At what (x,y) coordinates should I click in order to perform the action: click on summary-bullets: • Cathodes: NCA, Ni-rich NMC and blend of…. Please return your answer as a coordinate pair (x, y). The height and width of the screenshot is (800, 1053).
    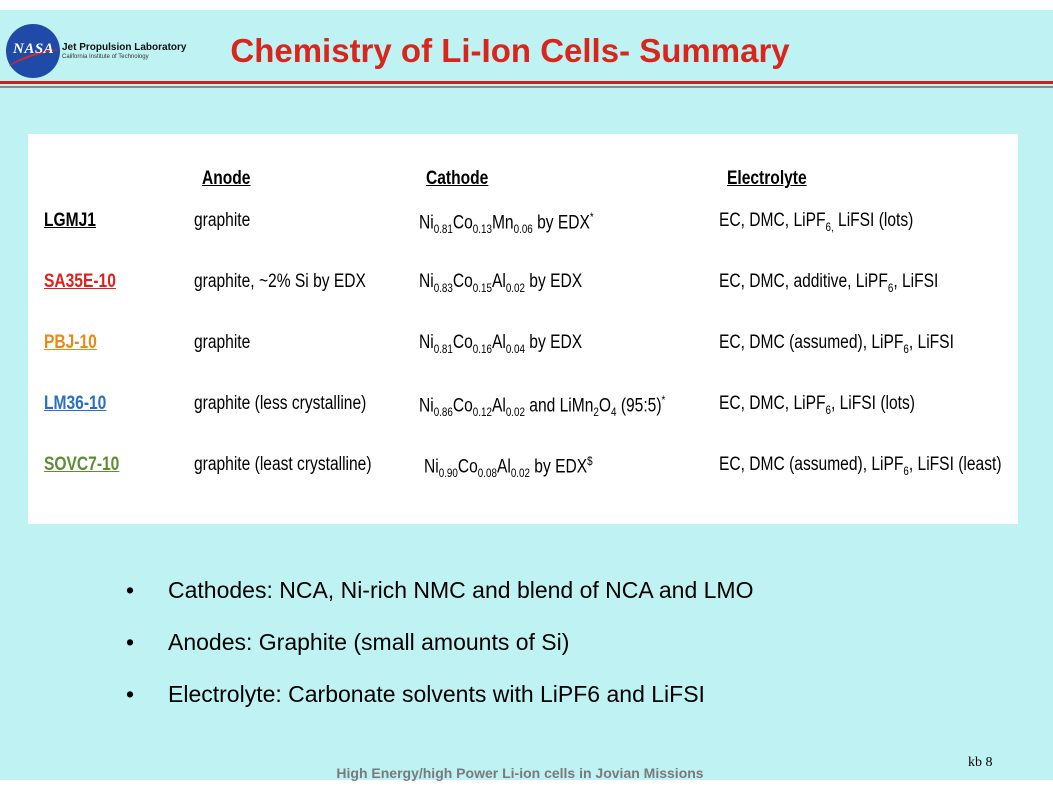
    Looking at the image, I should click on (439, 654).